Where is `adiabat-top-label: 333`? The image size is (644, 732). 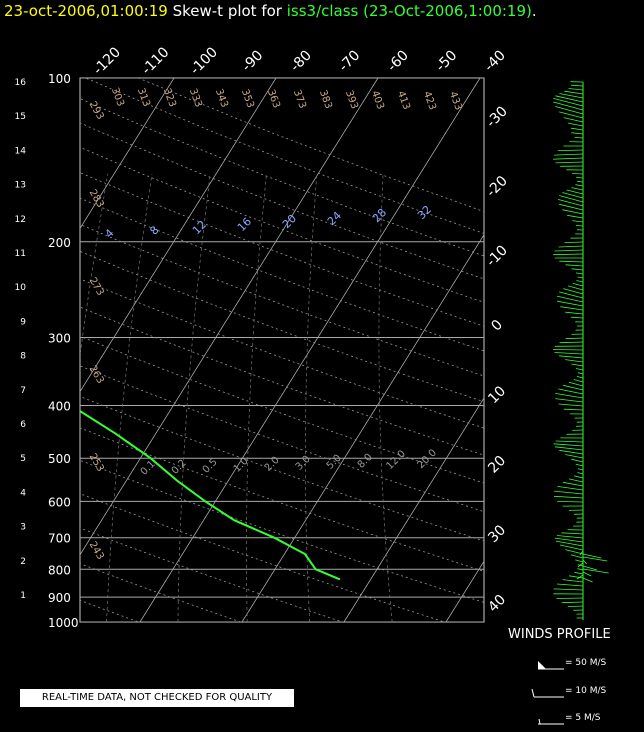
adiabat-top-label: 333 is located at coordinates (195, 98).